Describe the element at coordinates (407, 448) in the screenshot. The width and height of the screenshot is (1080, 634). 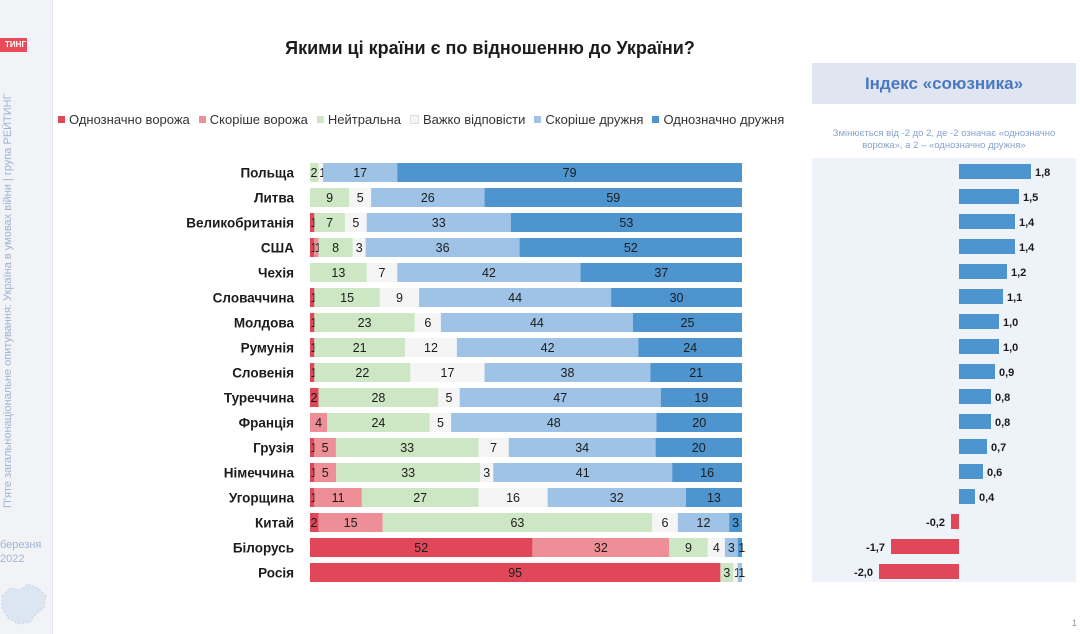
I see `data-label: 33` at that location.